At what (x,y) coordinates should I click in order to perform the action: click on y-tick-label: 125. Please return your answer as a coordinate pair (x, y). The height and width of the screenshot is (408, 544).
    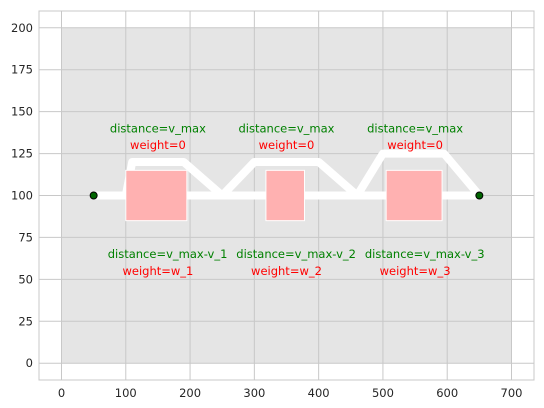
    Looking at the image, I should click on (22, 154).